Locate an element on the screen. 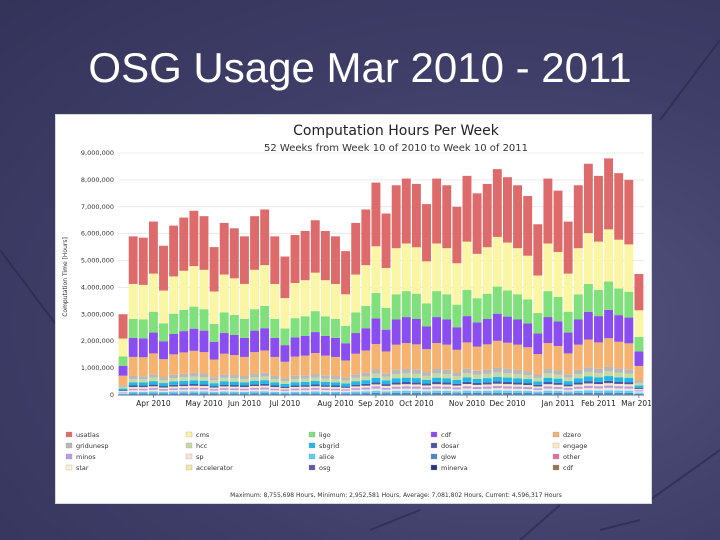 This screenshot has width=720, height=540. legend-label: minerva is located at coordinates (454, 468).